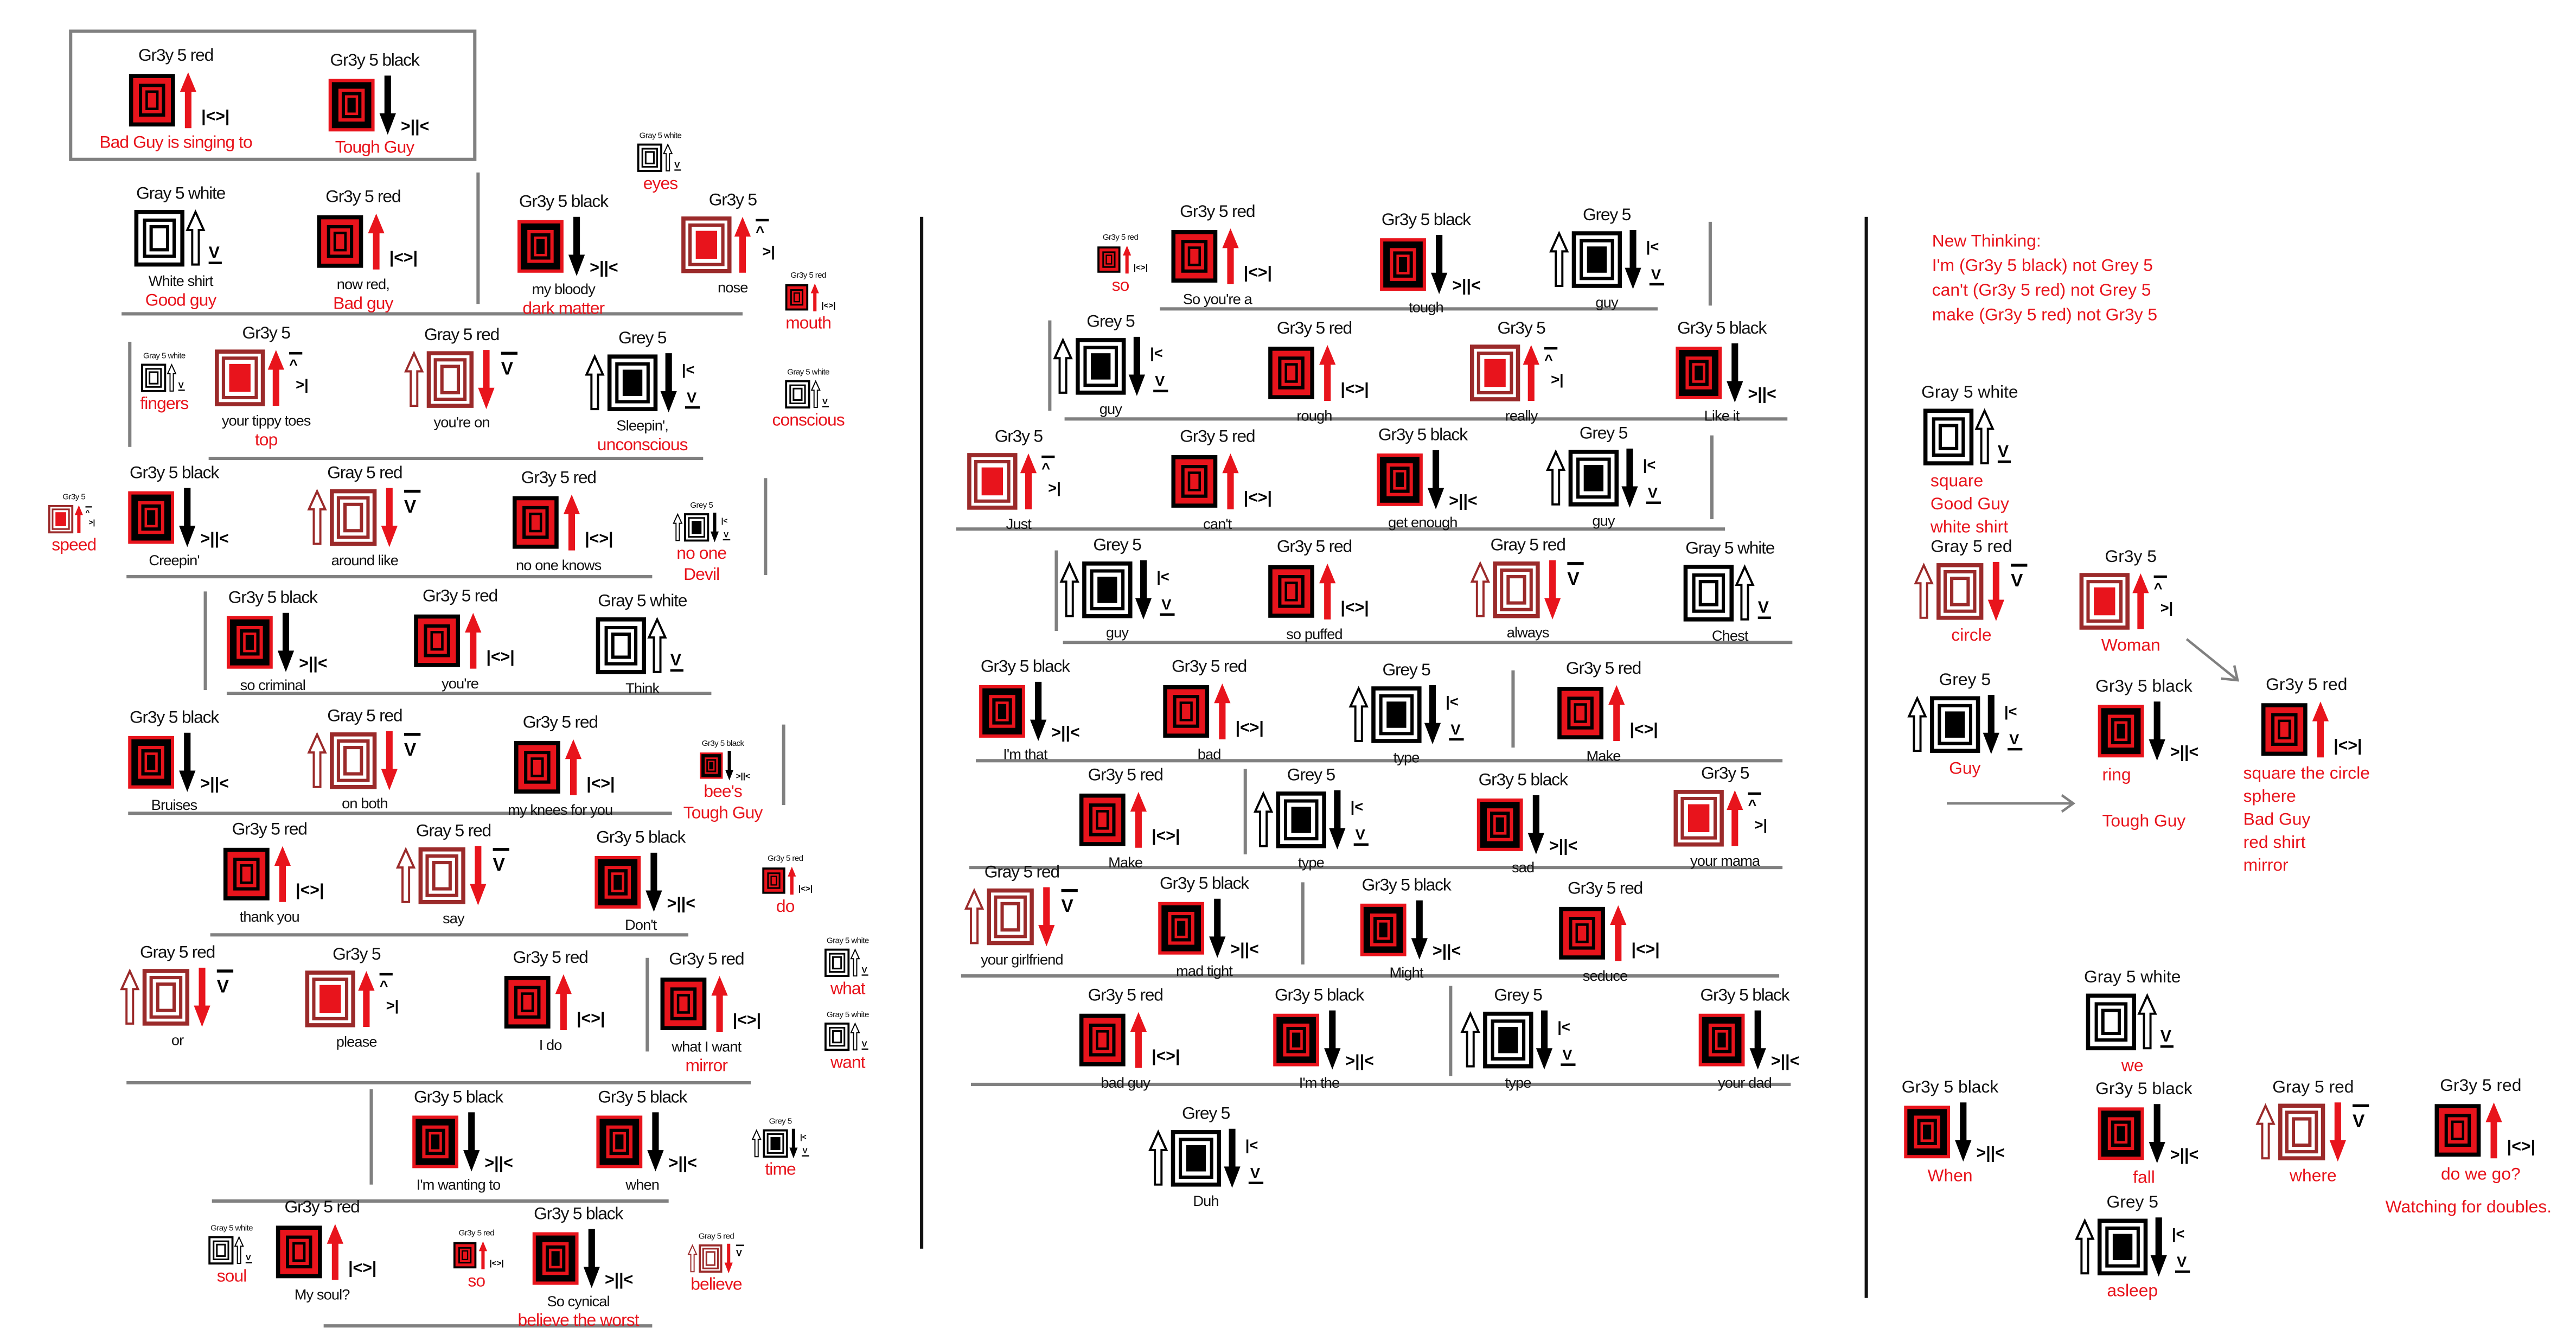 Image resolution: width=2576 pixels, height=1341 pixels. I want to click on glyph-label: Gray 5 red, so click(716, 1237).